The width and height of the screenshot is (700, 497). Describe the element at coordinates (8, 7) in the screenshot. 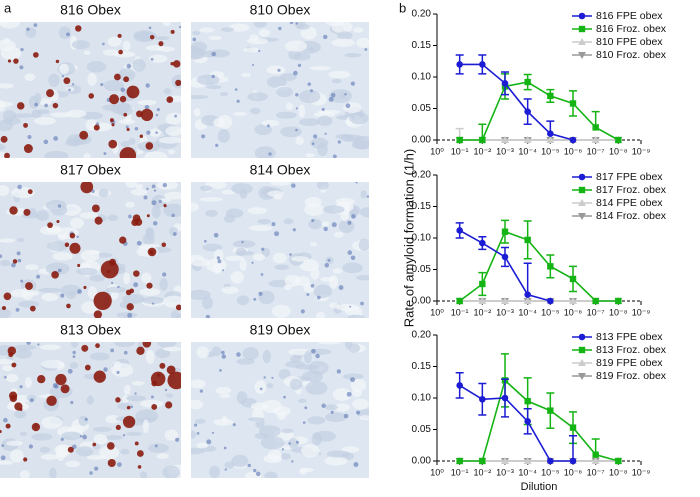

I see `panel-label: a` at that location.